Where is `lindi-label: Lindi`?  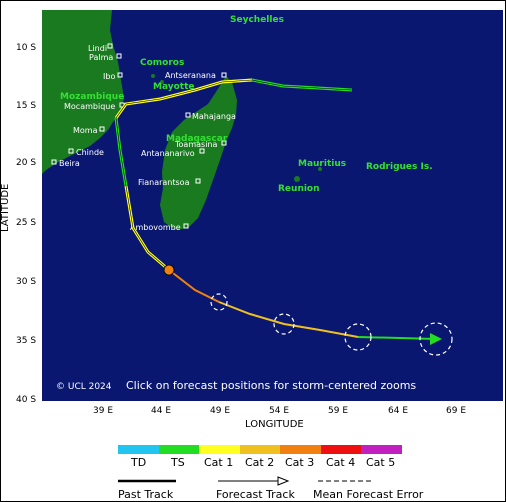 lindi-label: Lindi is located at coordinates (97, 48).